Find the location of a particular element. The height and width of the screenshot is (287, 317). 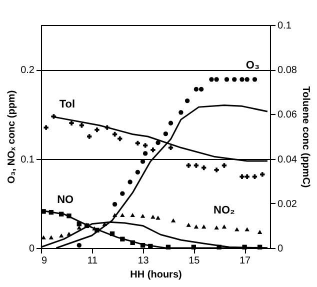

x-tick-label: 15 is located at coordinates (194, 261).